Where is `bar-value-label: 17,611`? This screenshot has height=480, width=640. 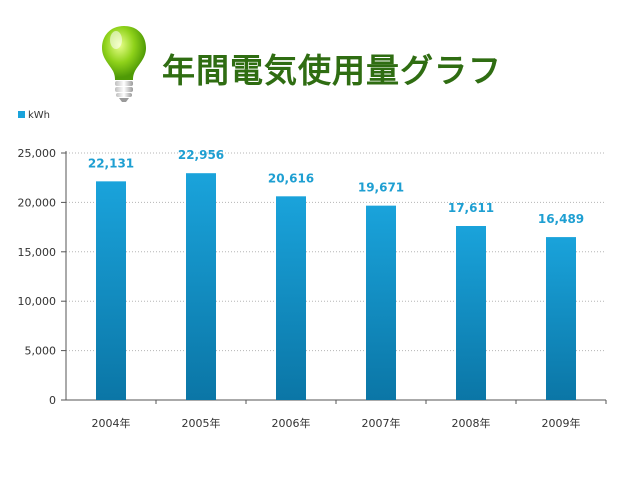 bar-value-label: 17,611 is located at coordinates (471, 208).